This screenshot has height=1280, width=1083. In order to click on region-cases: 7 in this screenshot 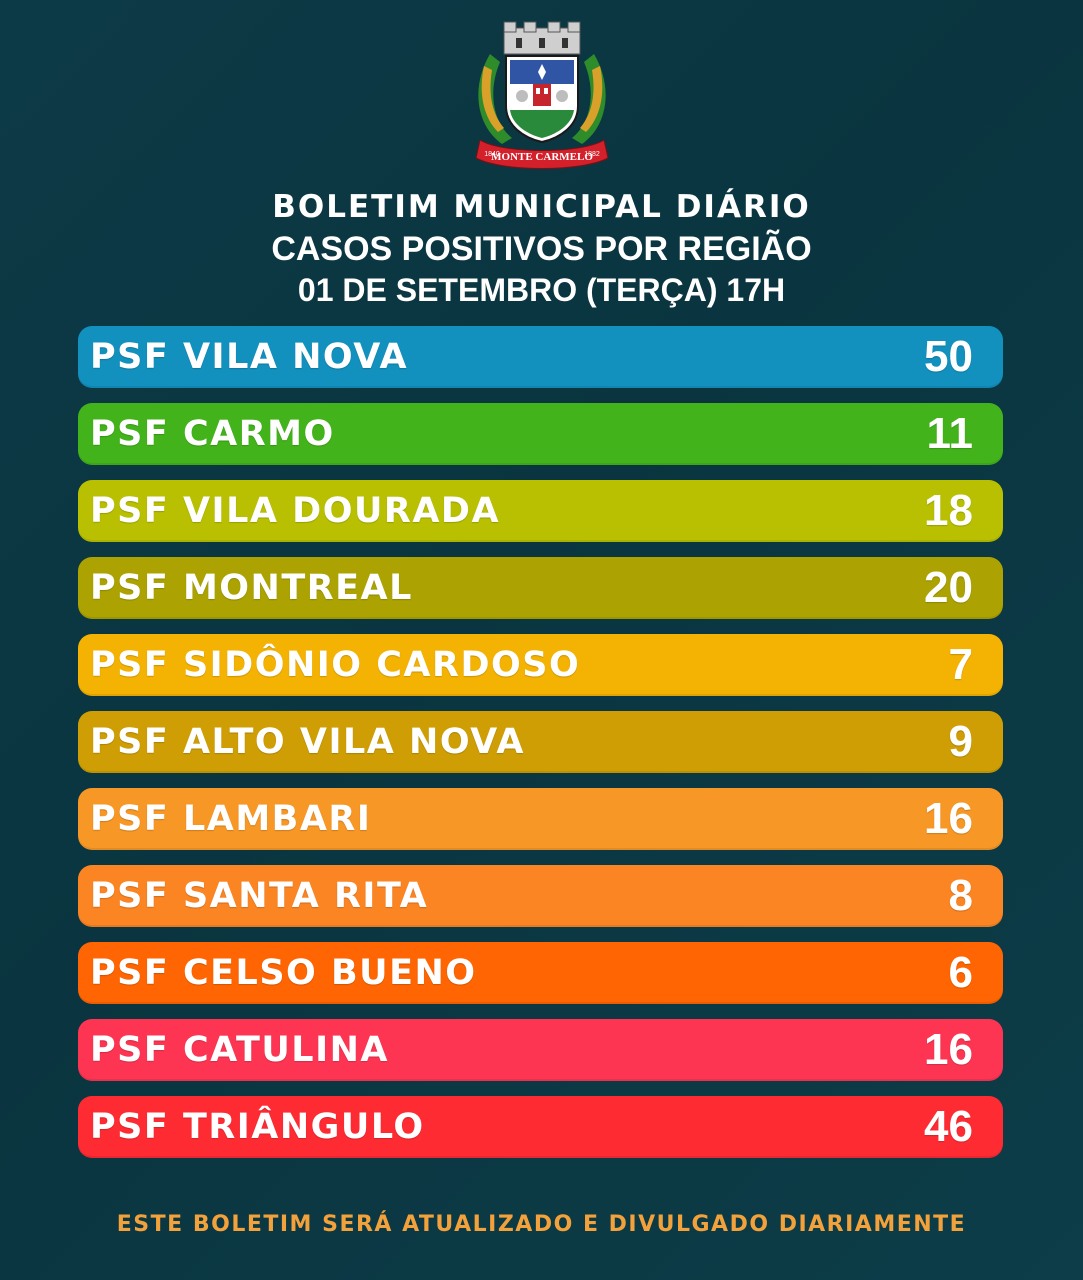, I will do `click(960, 664)`.